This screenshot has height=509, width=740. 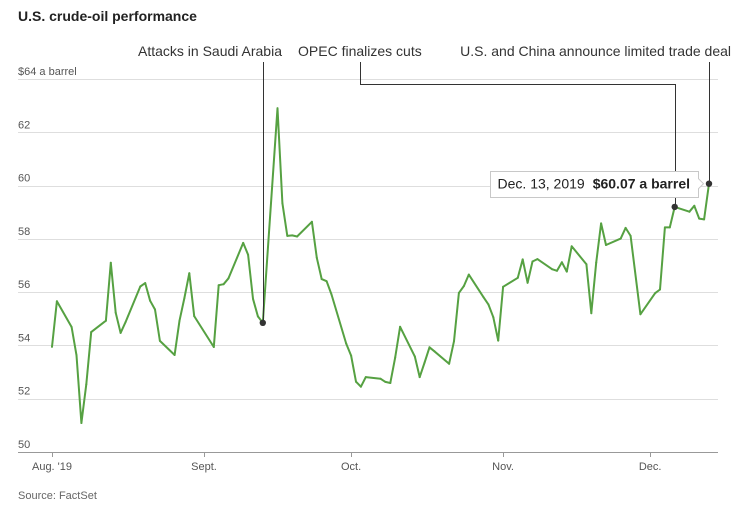 I want to click on y-tick-label: 60, so click(x=24, y=179).